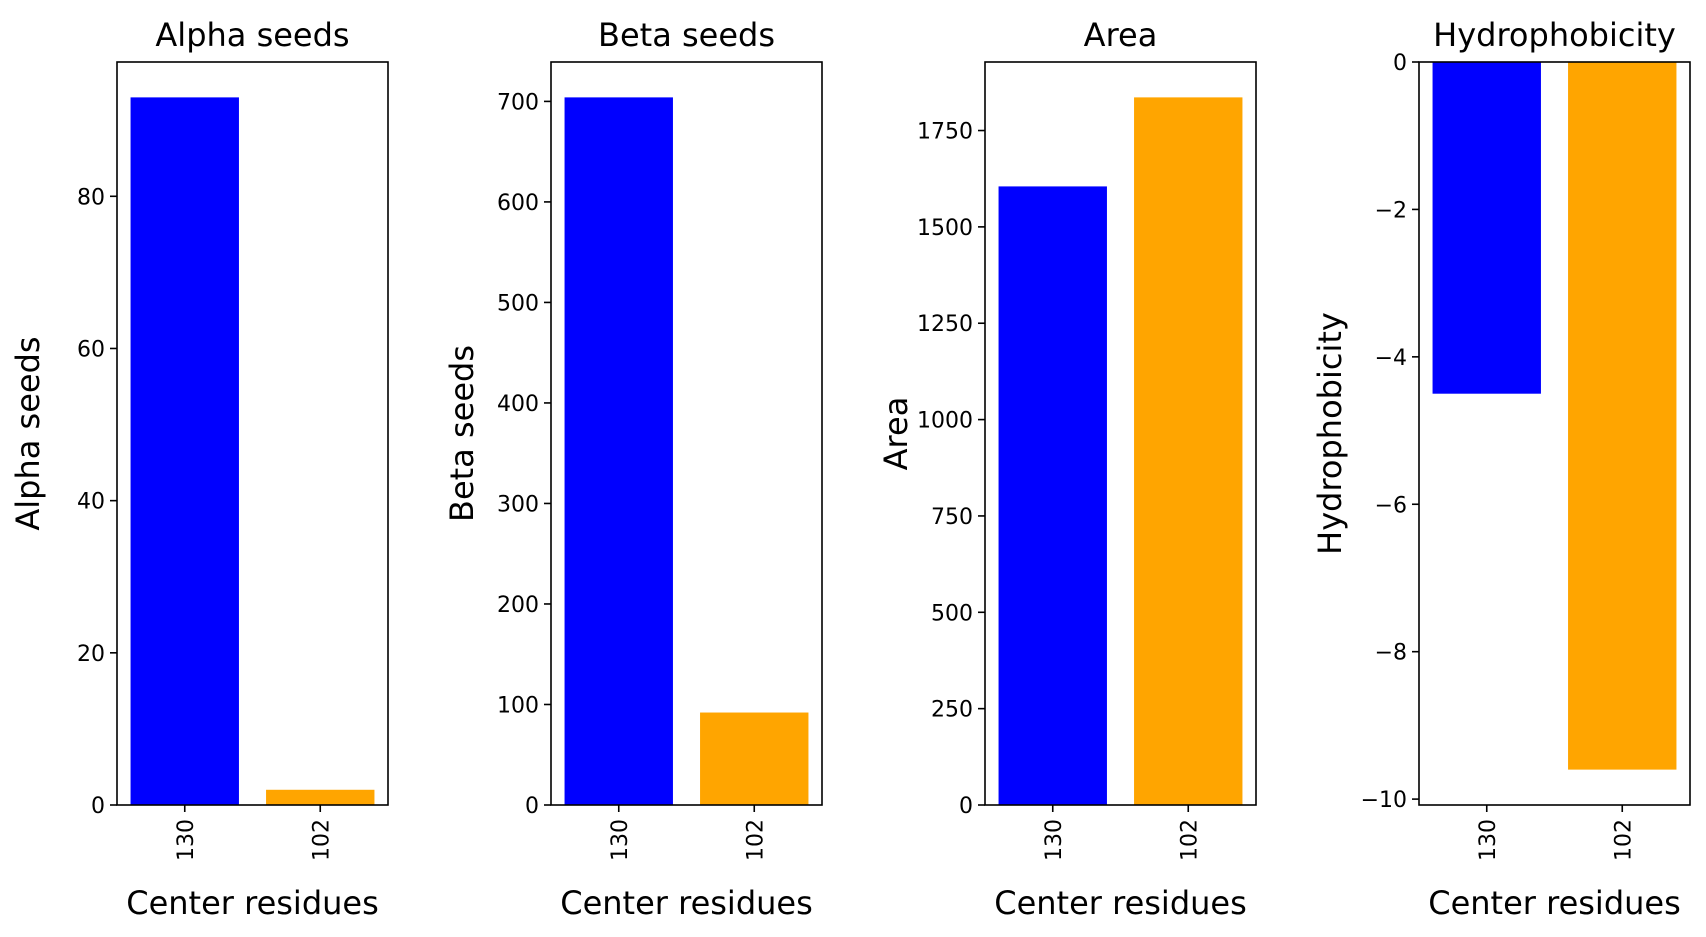 Image resolution: width=1706 pixels, height=937 pixels. What do you see at coordinates (896, 434) in the screenshot?
I see `y-axis-label: Area` at bounding box center [896, 434].